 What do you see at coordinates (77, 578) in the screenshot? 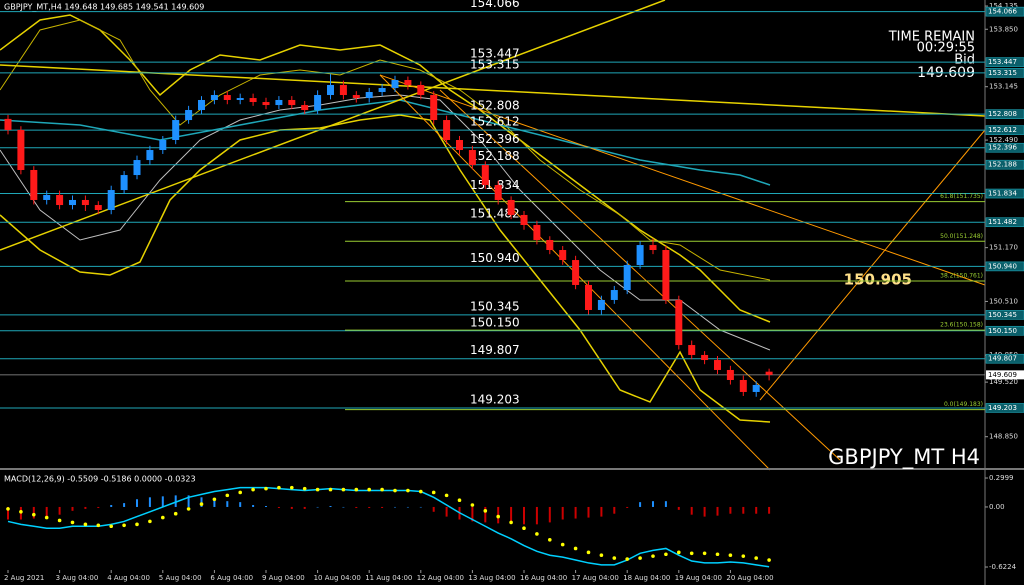
I see `x-tick-label: 3 Aug 04:00` at bounding box center [77, 578].